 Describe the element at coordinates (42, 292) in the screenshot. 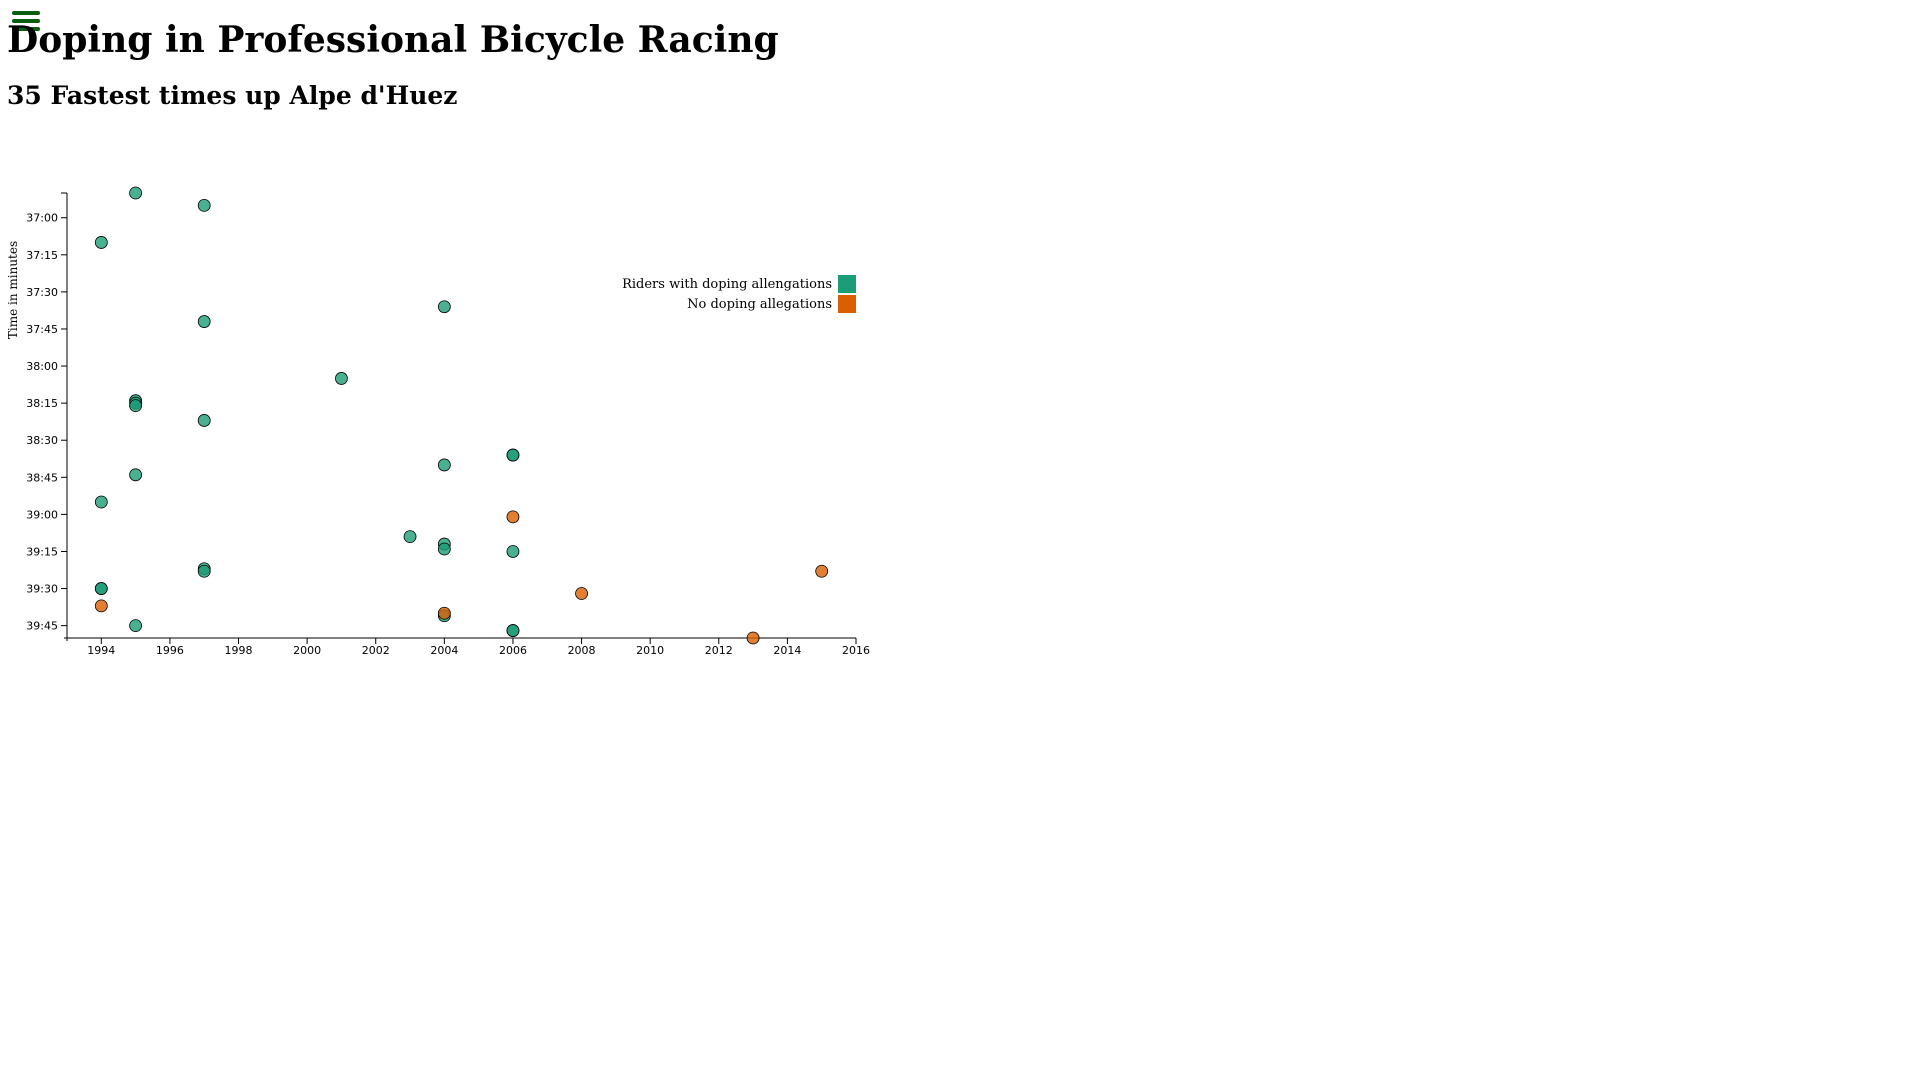

I see `y-tick-label: 37:30` at that location.